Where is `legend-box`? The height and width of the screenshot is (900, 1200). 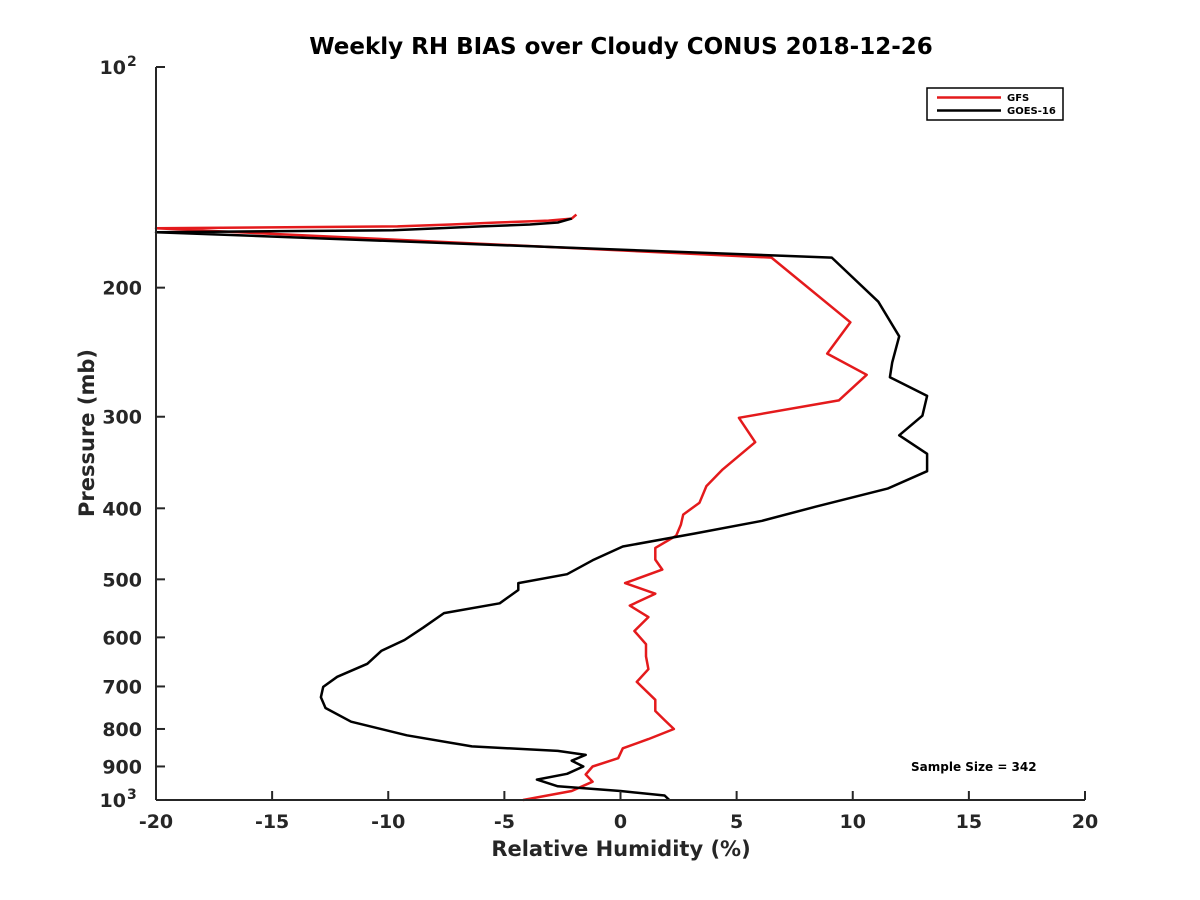 legend-box is located at coordinates (995, 104).